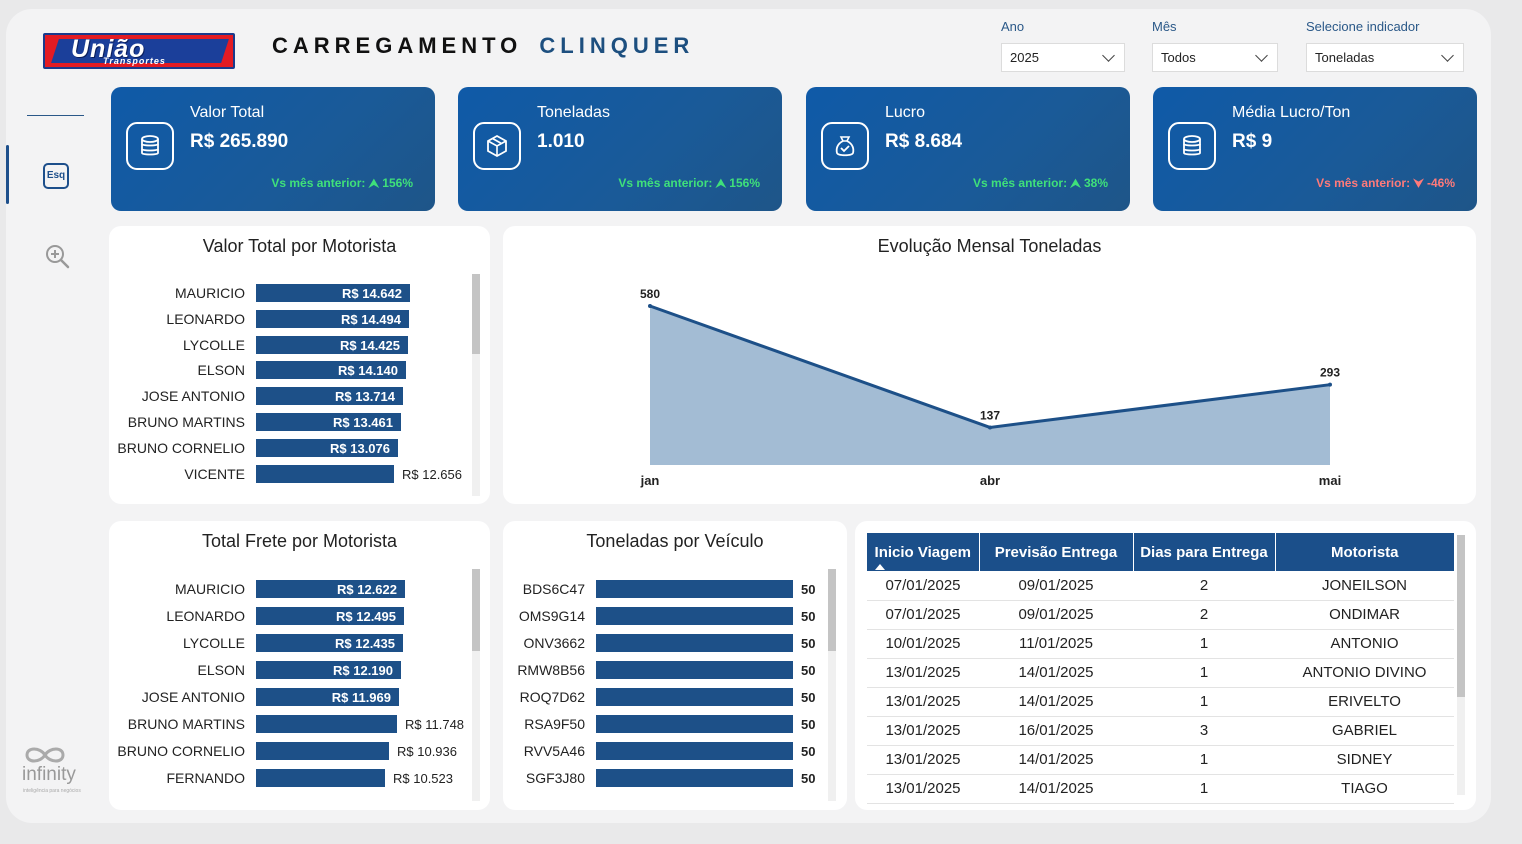  What do you see at coordinates (1160, 731) in the screenshot?
I see `table-row: 13/01/2025 16/01/2025 3 GABRIEL` at bounding box center [1160, 731].